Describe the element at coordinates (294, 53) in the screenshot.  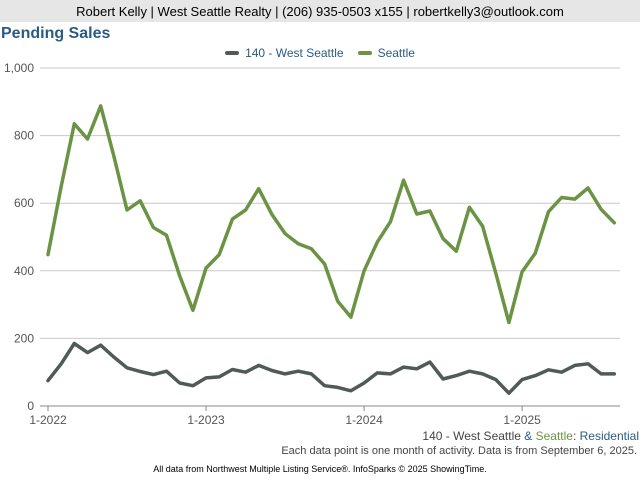
I see `legend-label-west-seattle: 140 - West Seattle` at that location.